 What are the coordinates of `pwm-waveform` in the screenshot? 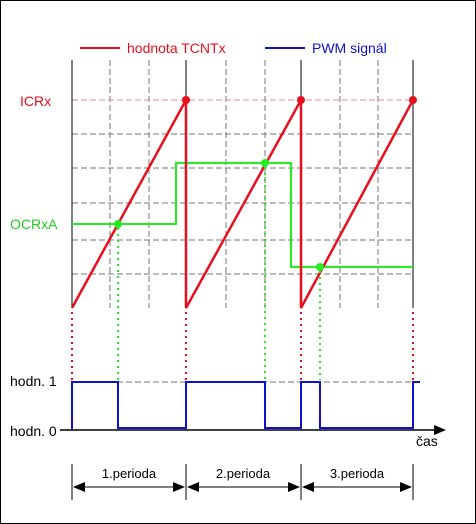 It's located at (245, 405).